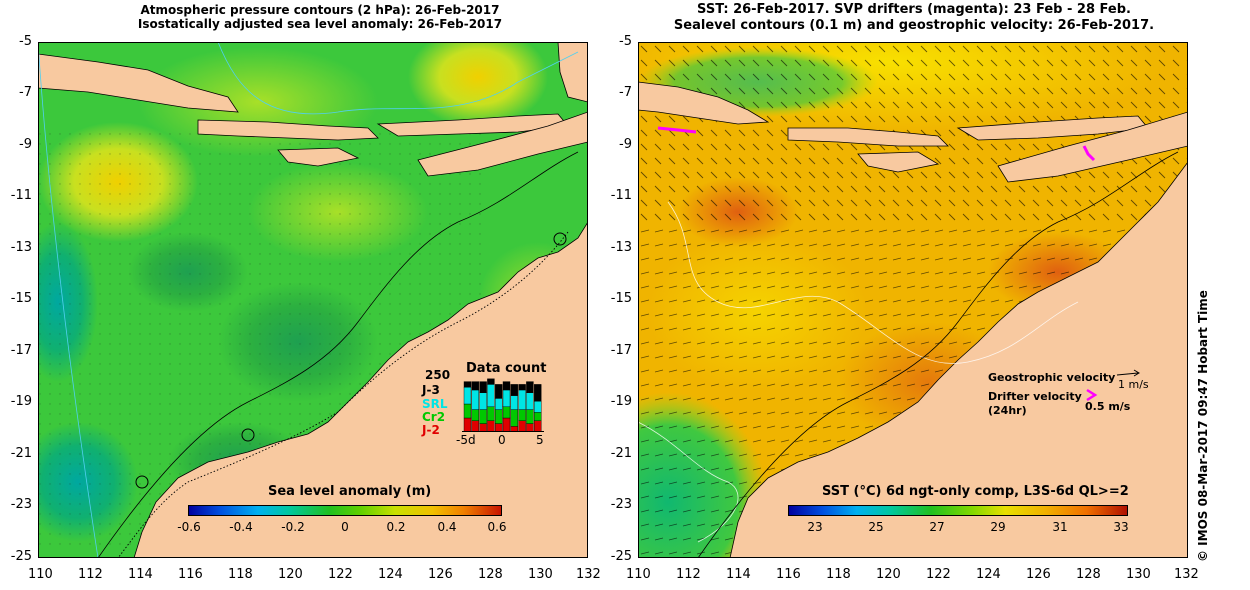 This screenshot has height=590, width=1250. What do you see at coordinates (975, 491) in the screenshot?
I see `sst-colorbar-title: SST (°C) 6d ngt-only comp, L3S-6d QL>=2` at bounding box center [975, 491].